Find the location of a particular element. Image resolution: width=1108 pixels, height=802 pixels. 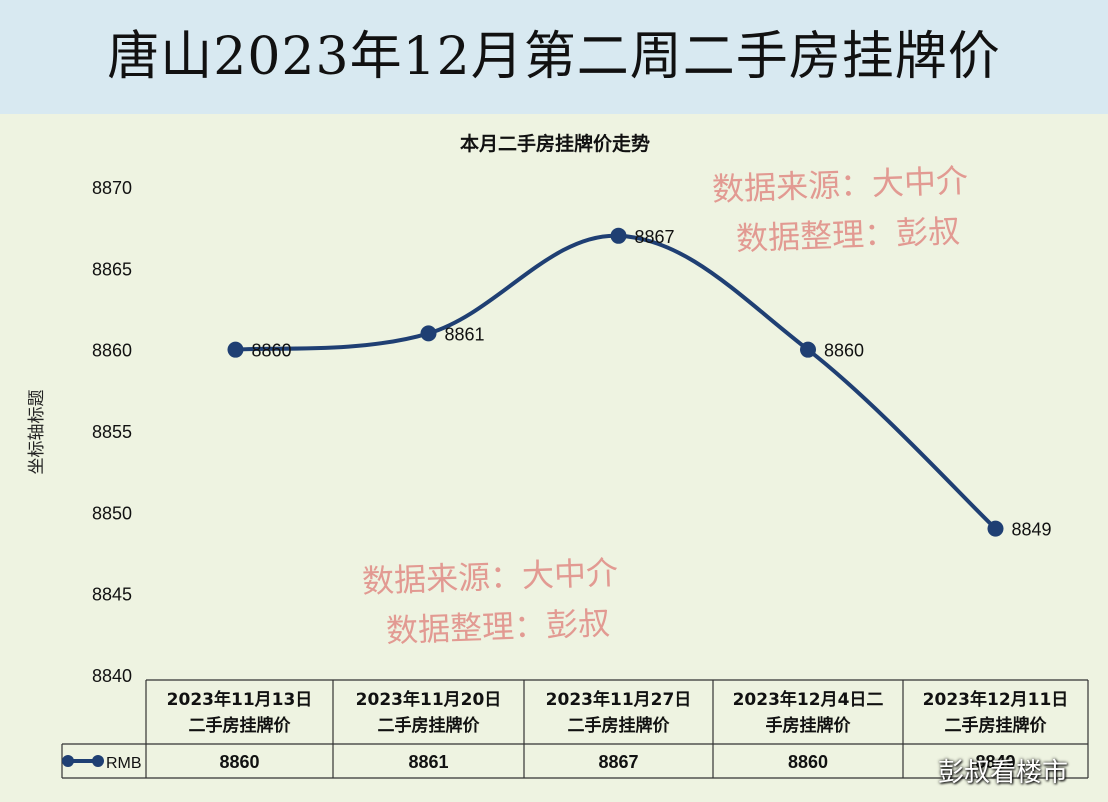

y-tick-label: 8870 is located at coordinates (112, 188).